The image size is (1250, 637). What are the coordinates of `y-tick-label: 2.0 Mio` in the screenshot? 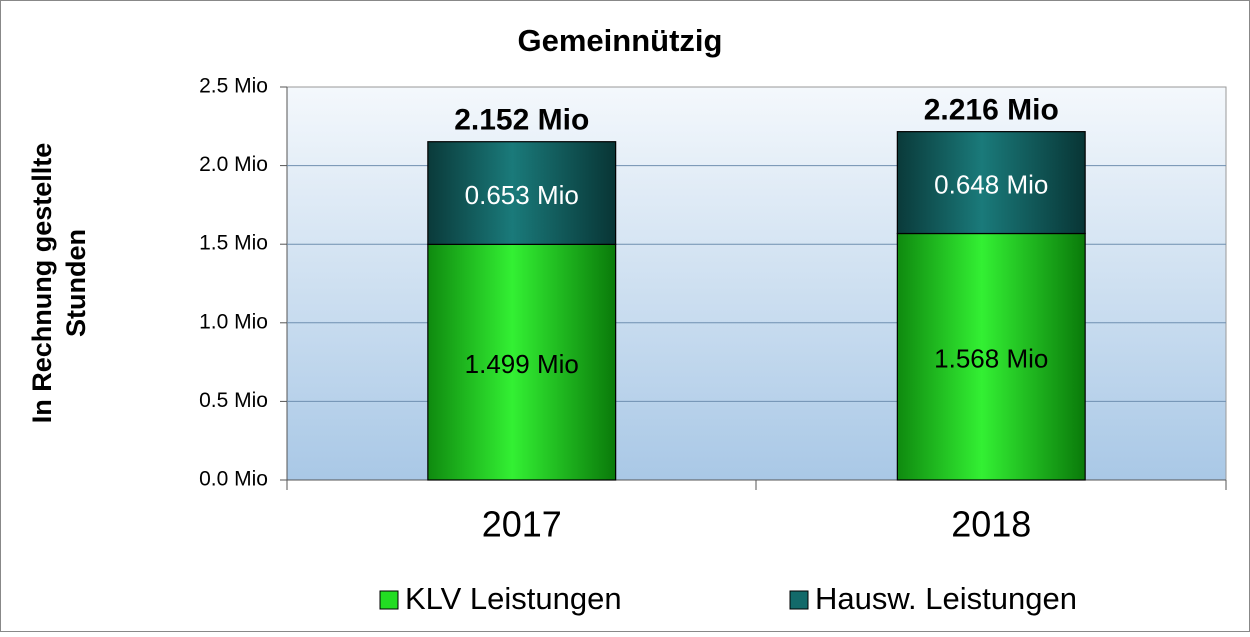 It's located at (233, 164).